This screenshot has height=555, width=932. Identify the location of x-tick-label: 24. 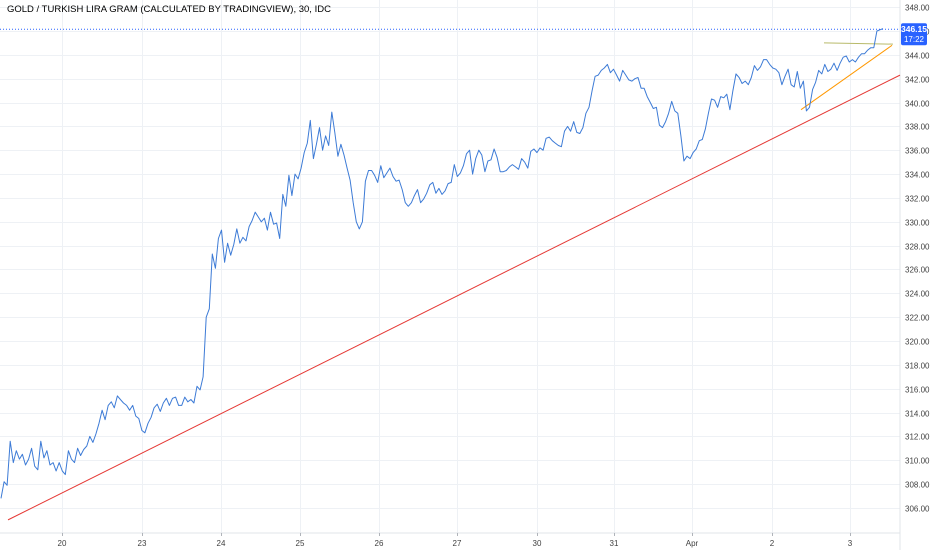
(221, 543).